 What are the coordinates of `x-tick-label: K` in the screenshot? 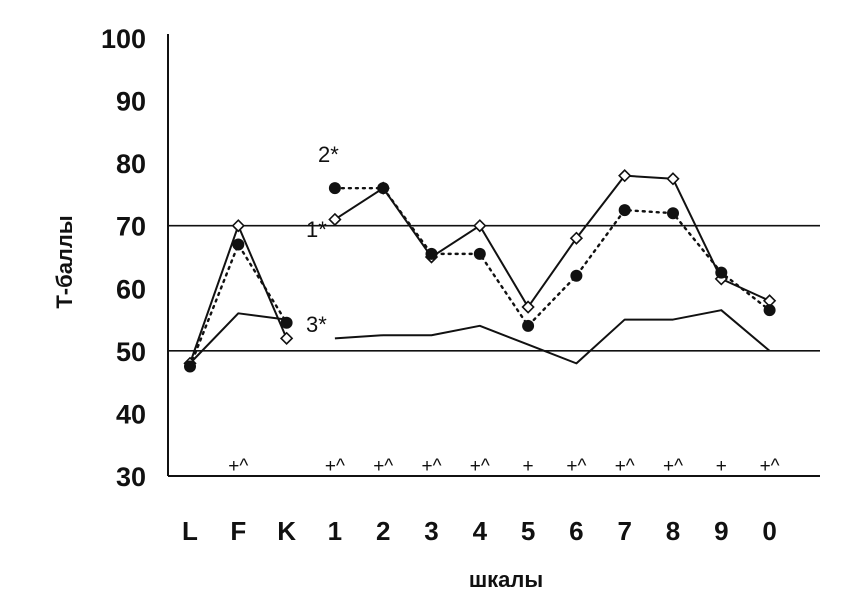 It's located at (286, 531).